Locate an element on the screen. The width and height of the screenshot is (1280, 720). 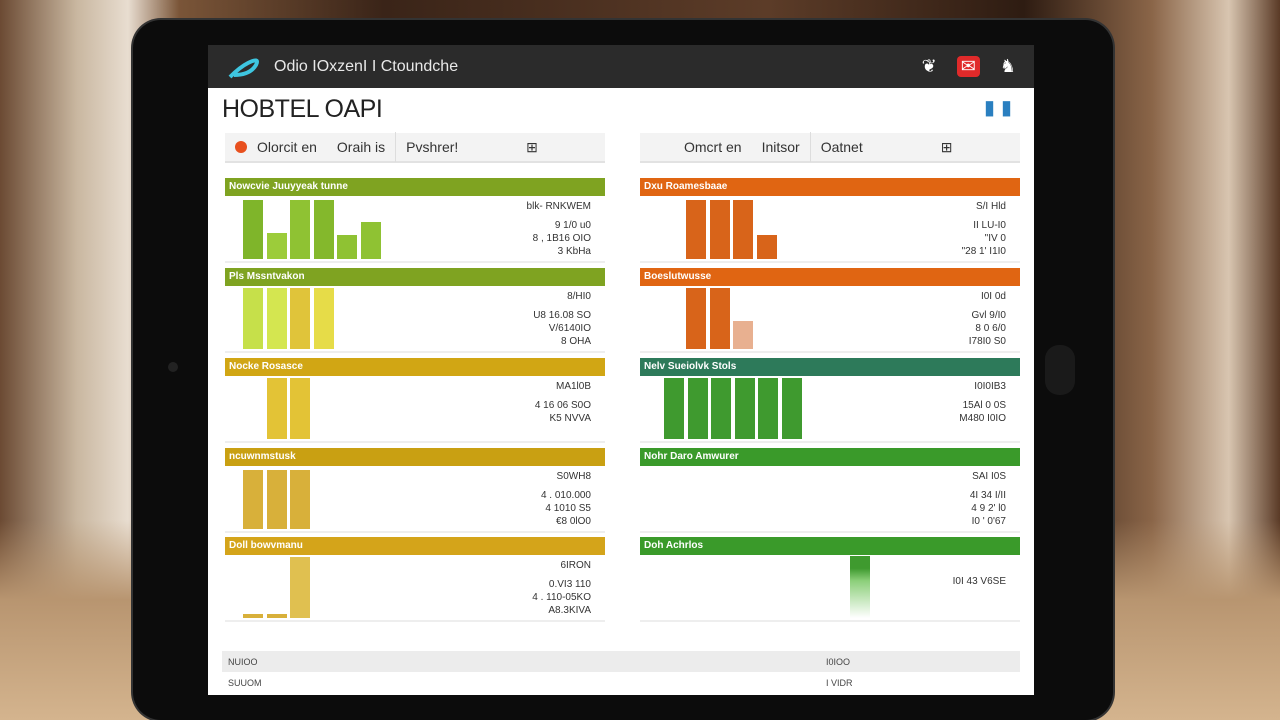
panel-values: S/I Hld II LU-I0 "IV 0 "28 1' I1I0 is located at coordinates (984, 229).